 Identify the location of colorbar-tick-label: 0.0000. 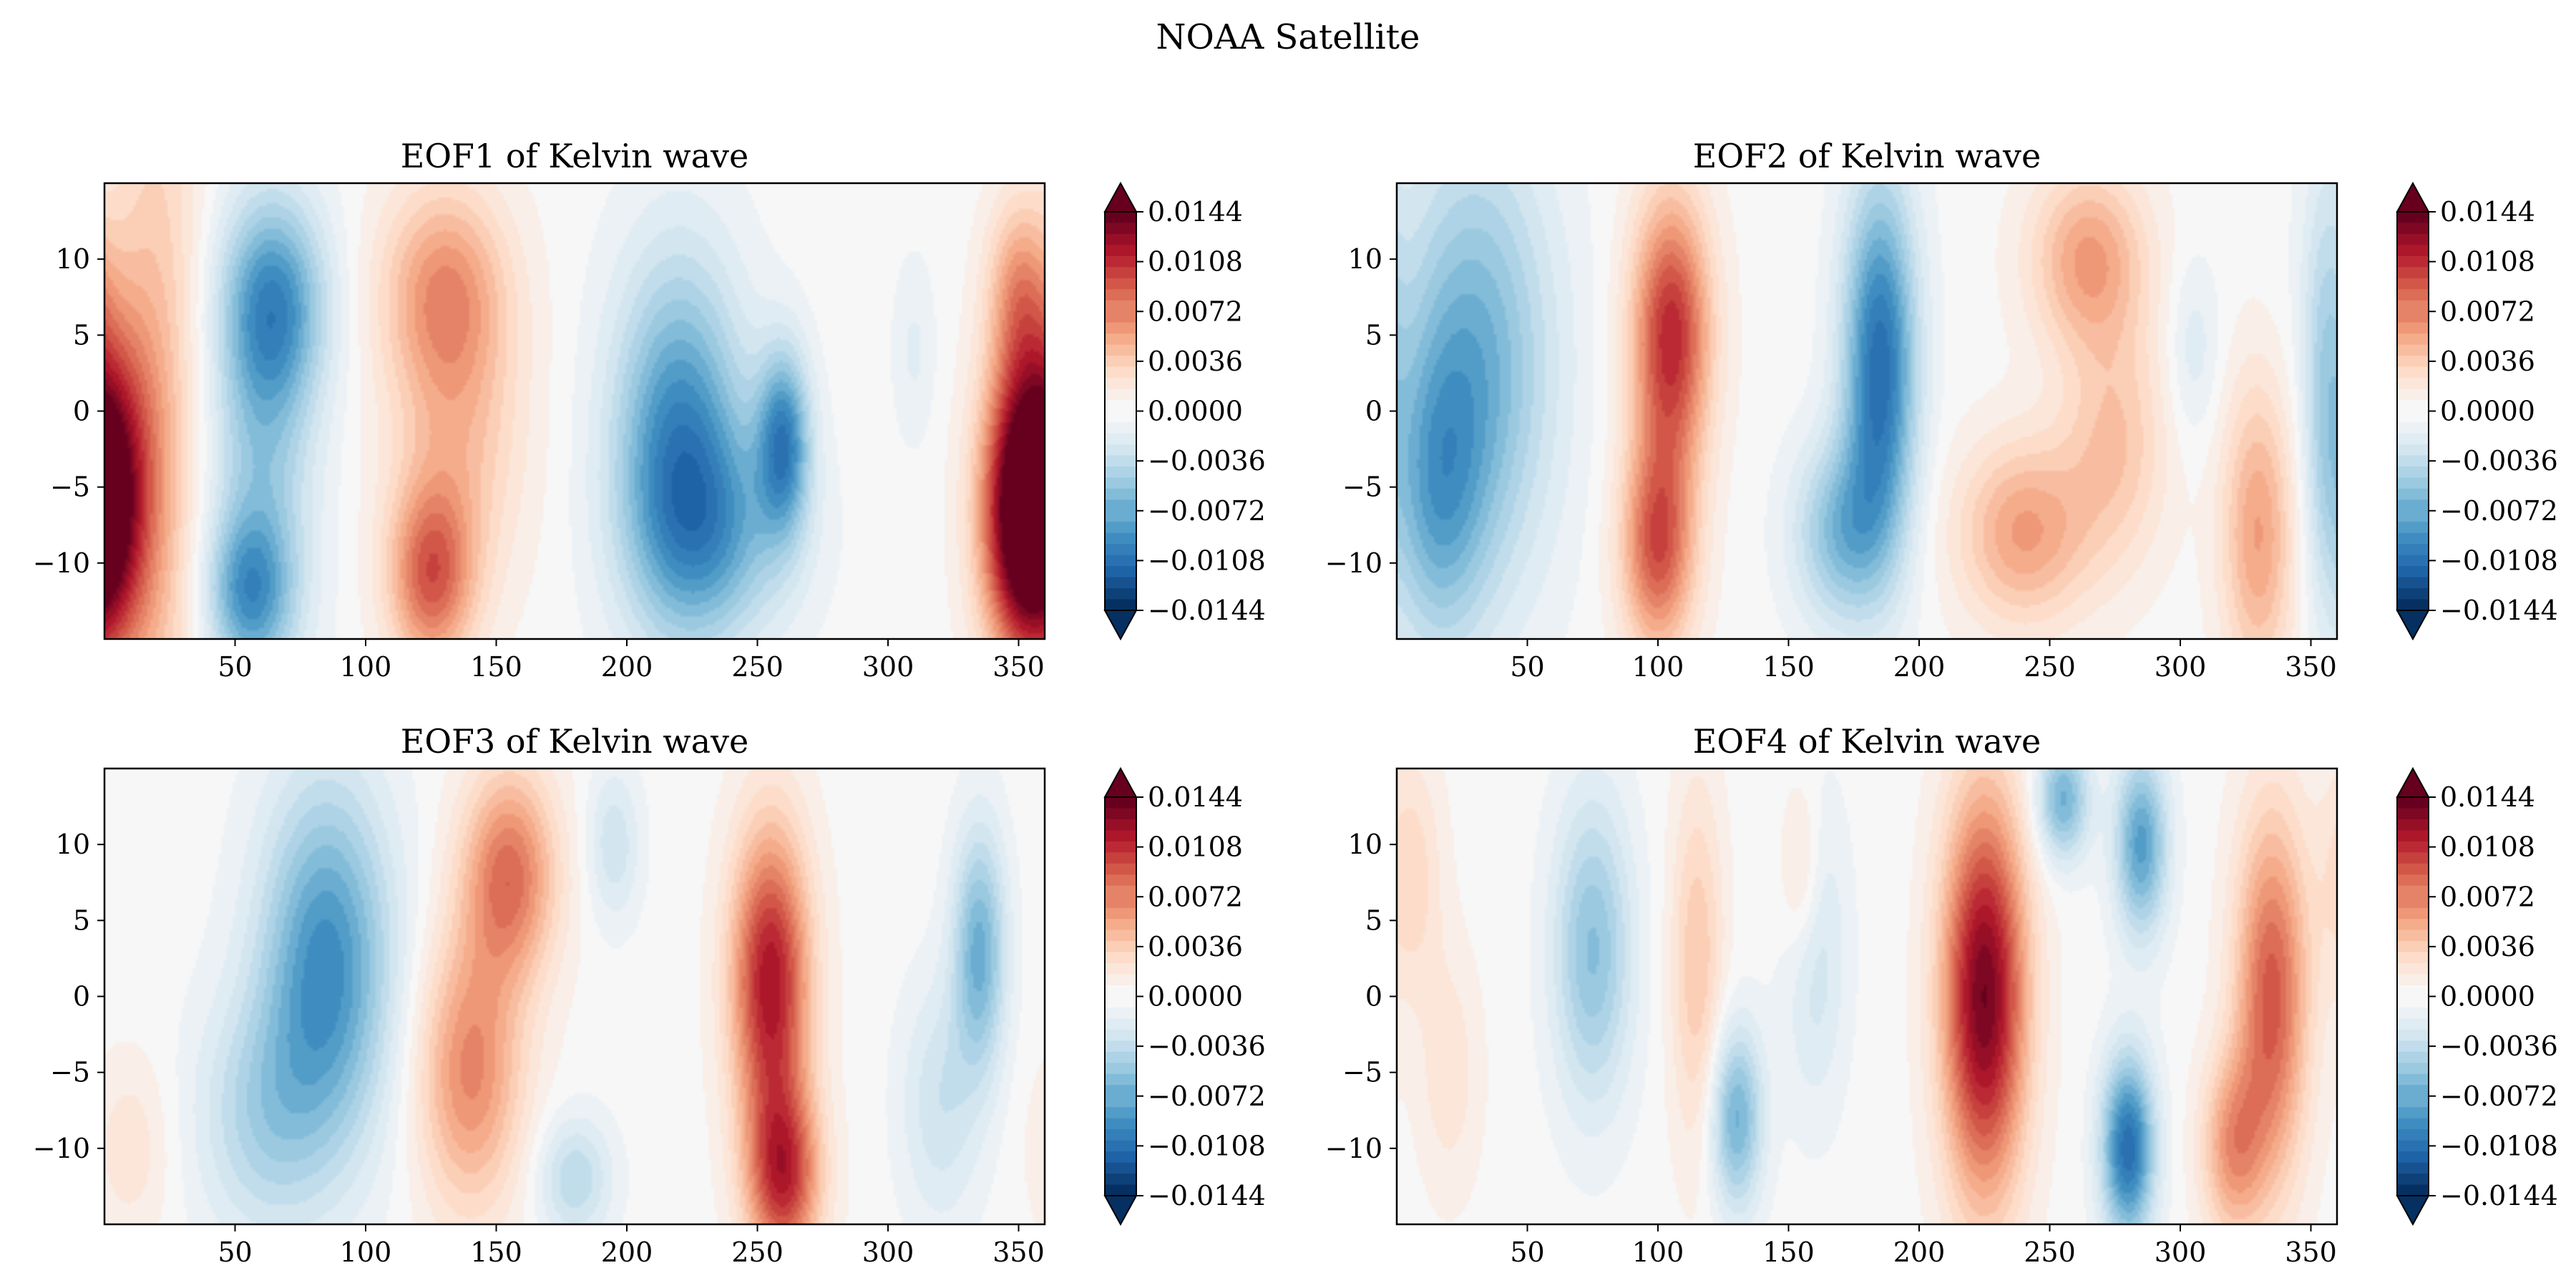
(1195, 997).